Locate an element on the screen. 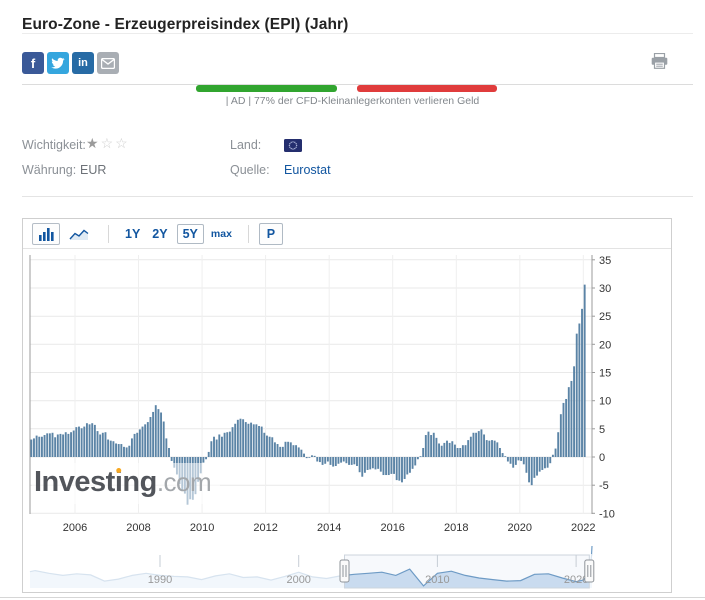 The image size is (705, 600). range-5y-button: 5Y is located at coordinates (190, 233).